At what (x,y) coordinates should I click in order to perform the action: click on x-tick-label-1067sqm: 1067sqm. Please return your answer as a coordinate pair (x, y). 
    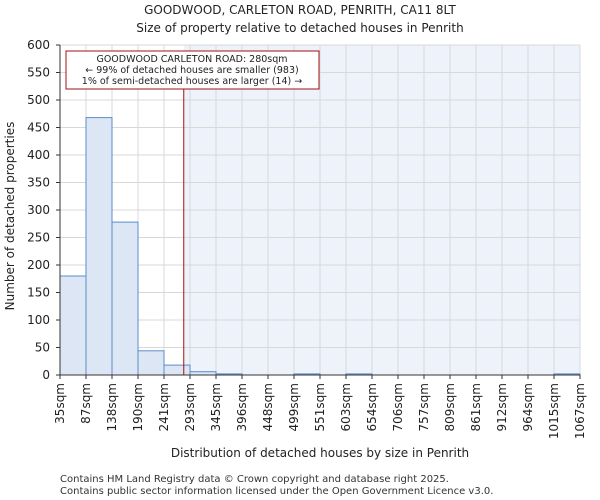
    Looking at the image, I should click on (580, 411).